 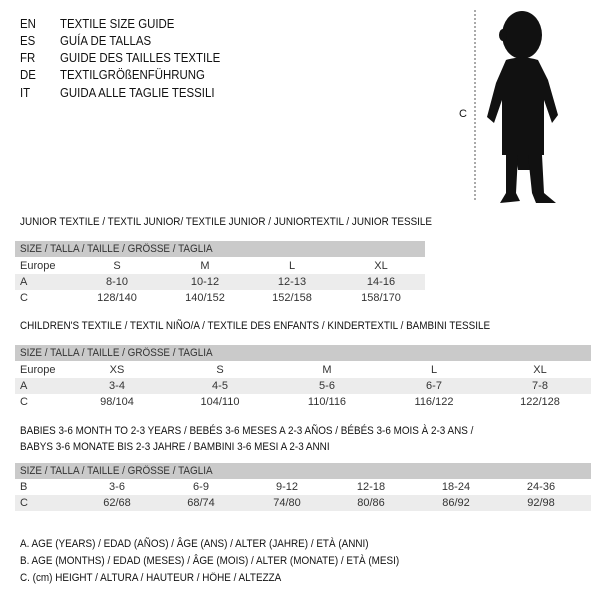 I want to click on table-cell: 98/104, so click(x=117, y=402).